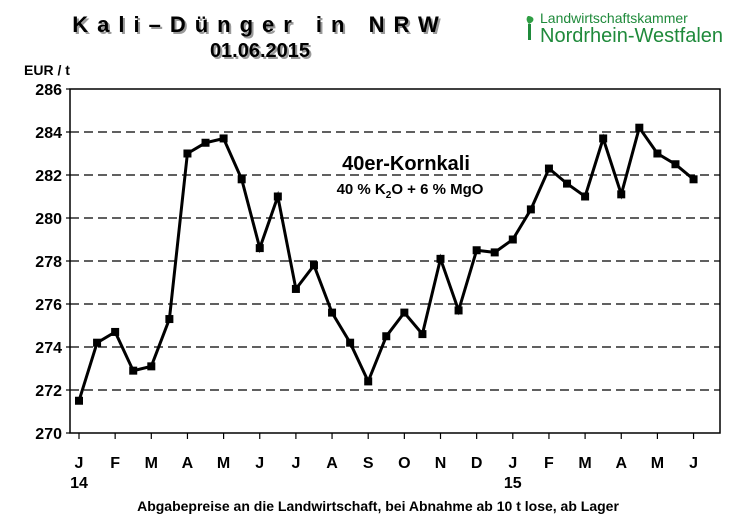 This screenshot has width=756, height=529. Describe the element at coordinates (260, 24) in the screenshot. I see `chart-title: Kali–Dünger in NRW` at that location.